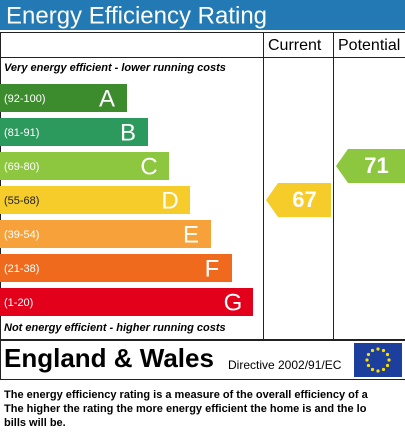  Describe the element at coordinates (35, 423) in the screenshot. I see `description-line: bills will be.` at that location.